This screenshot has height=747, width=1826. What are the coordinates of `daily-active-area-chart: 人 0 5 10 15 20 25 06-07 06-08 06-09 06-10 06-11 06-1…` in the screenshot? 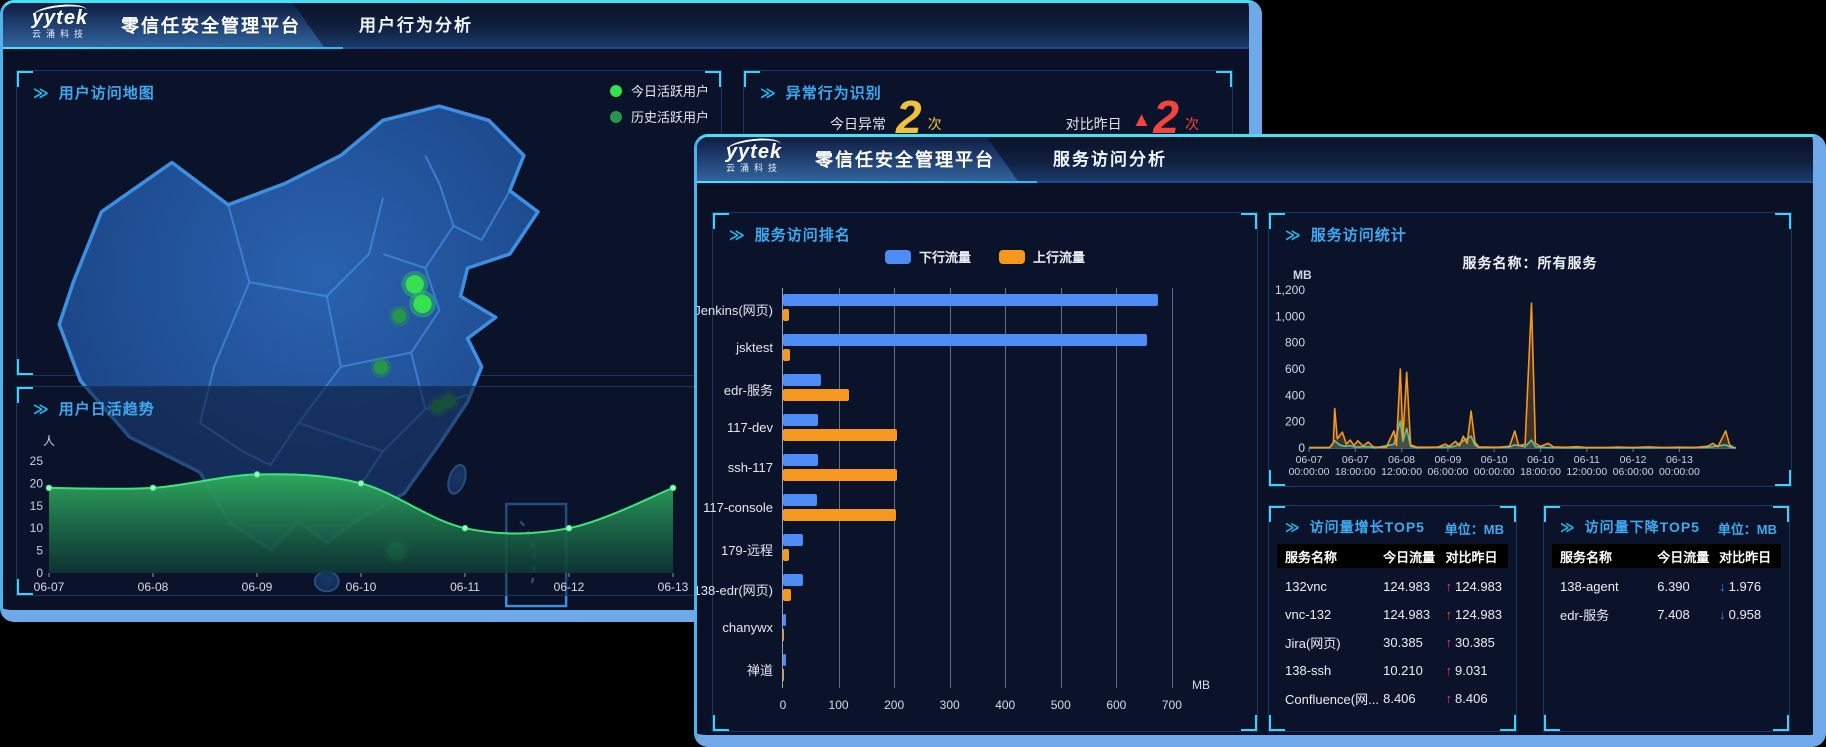 It's located at (359, 514).